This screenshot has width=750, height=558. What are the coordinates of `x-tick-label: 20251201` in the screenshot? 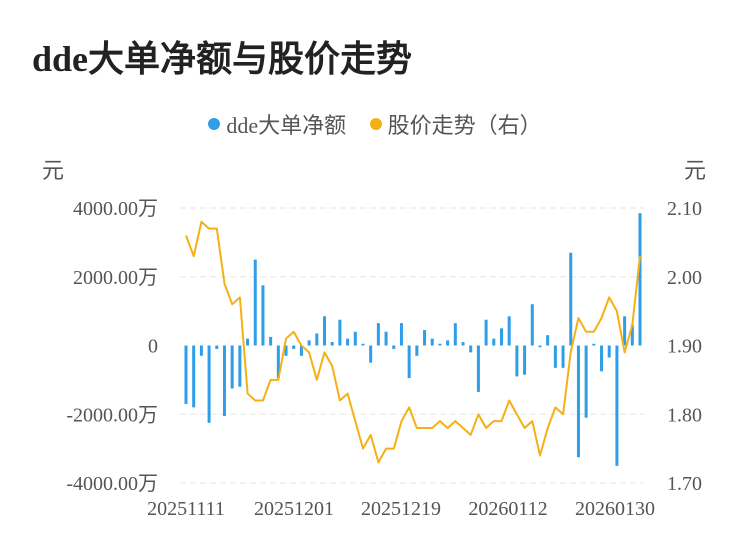 It's located at (294, 509).